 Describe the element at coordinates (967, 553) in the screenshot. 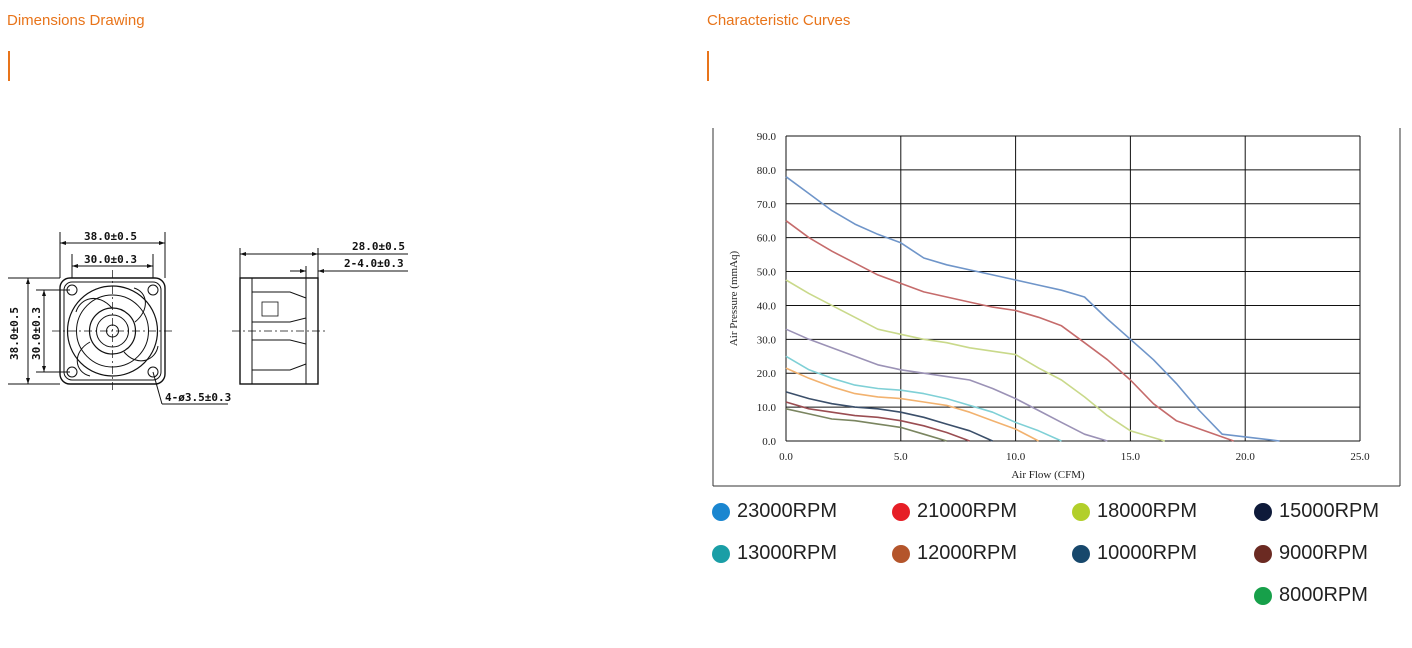

I see `legend-label: 12000RPM` at that location.